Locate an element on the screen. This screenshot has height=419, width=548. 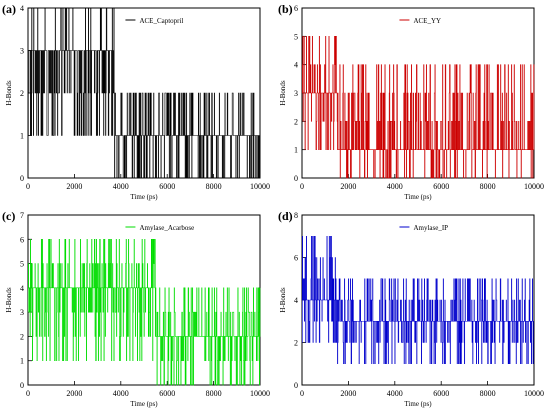
panel-label-c: (c) is located at coordinates (9, 216).